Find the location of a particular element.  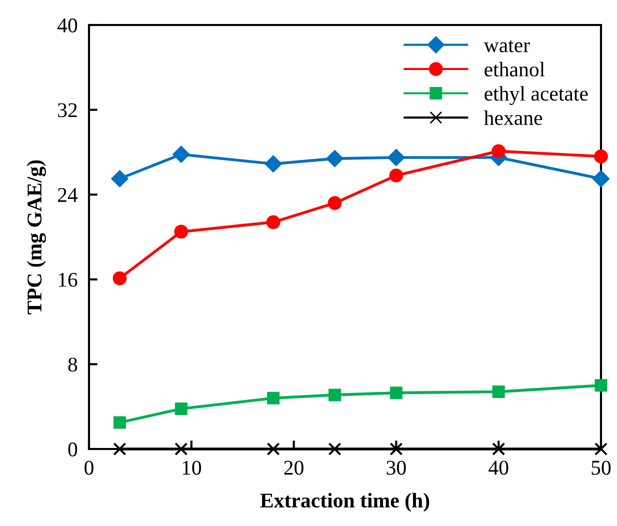

y-axis-title: TPC (mg GAE/g) is located at coordinates (36, 237).